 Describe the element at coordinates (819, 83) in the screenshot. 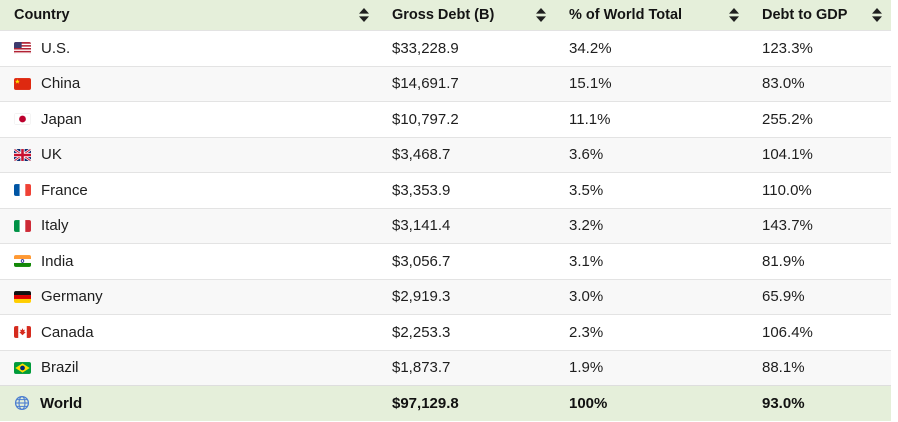

I see `debt-gdp-cell: 83.0%` at that location.